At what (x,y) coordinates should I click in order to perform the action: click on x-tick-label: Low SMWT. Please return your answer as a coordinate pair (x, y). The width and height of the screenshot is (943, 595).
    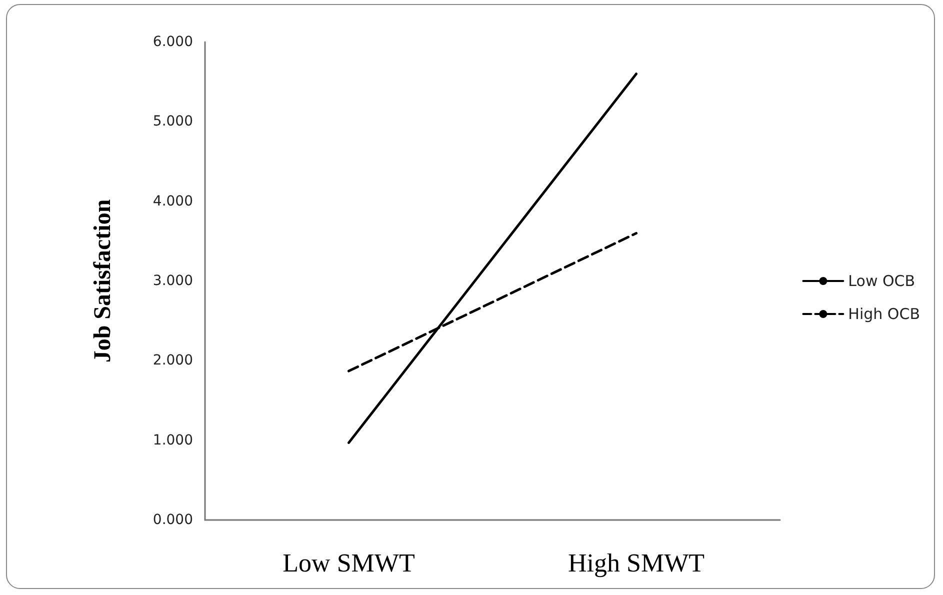
    Looking at the image, I should click on (348, 563).